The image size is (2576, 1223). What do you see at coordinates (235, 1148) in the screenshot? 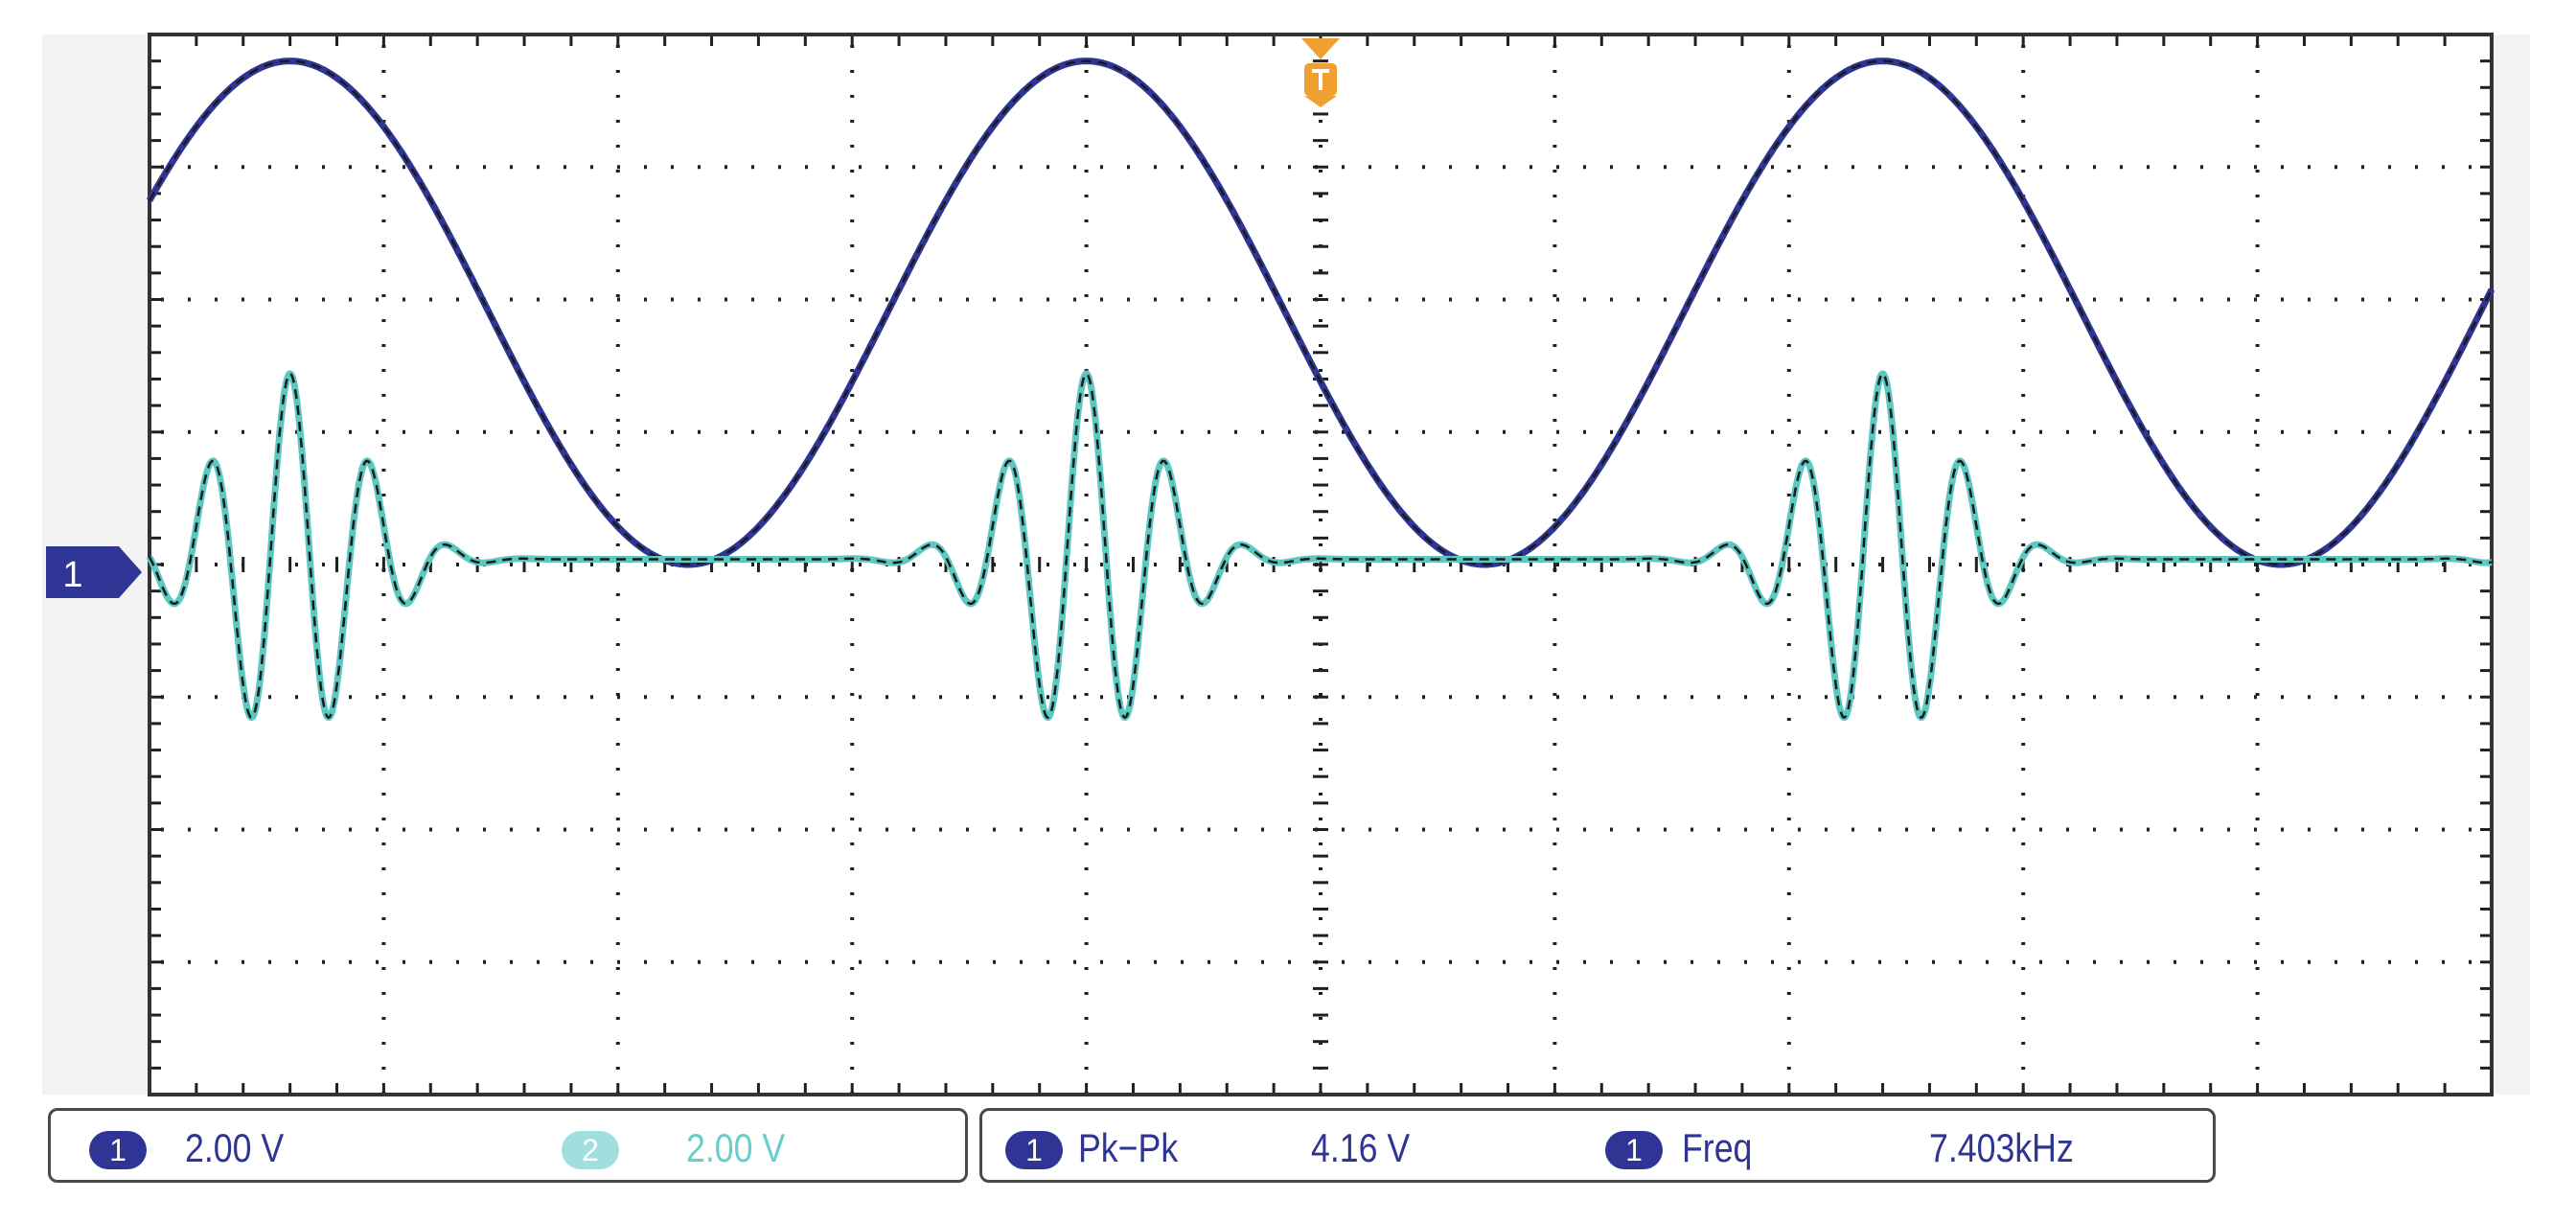
I see `ch1-scale: 2.00 V` at bounding box center [235, 1148].